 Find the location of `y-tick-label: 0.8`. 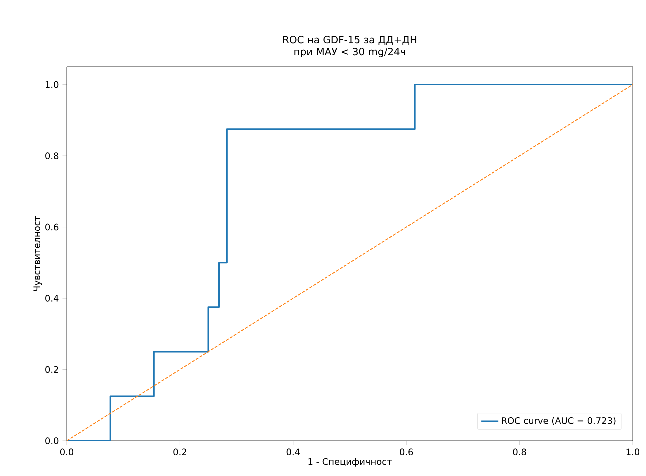

y-tick-label: 0.8 is located at coordinates (52, 156).